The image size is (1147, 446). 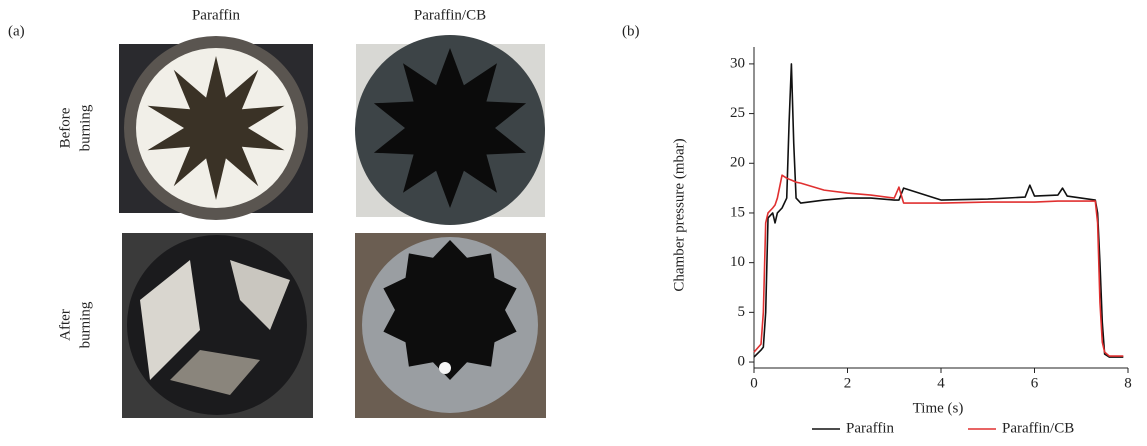 What do you see at coordinates (75, 324) in the screenshot?
I see `row-header: After burning` at bounding box center [75, 324].